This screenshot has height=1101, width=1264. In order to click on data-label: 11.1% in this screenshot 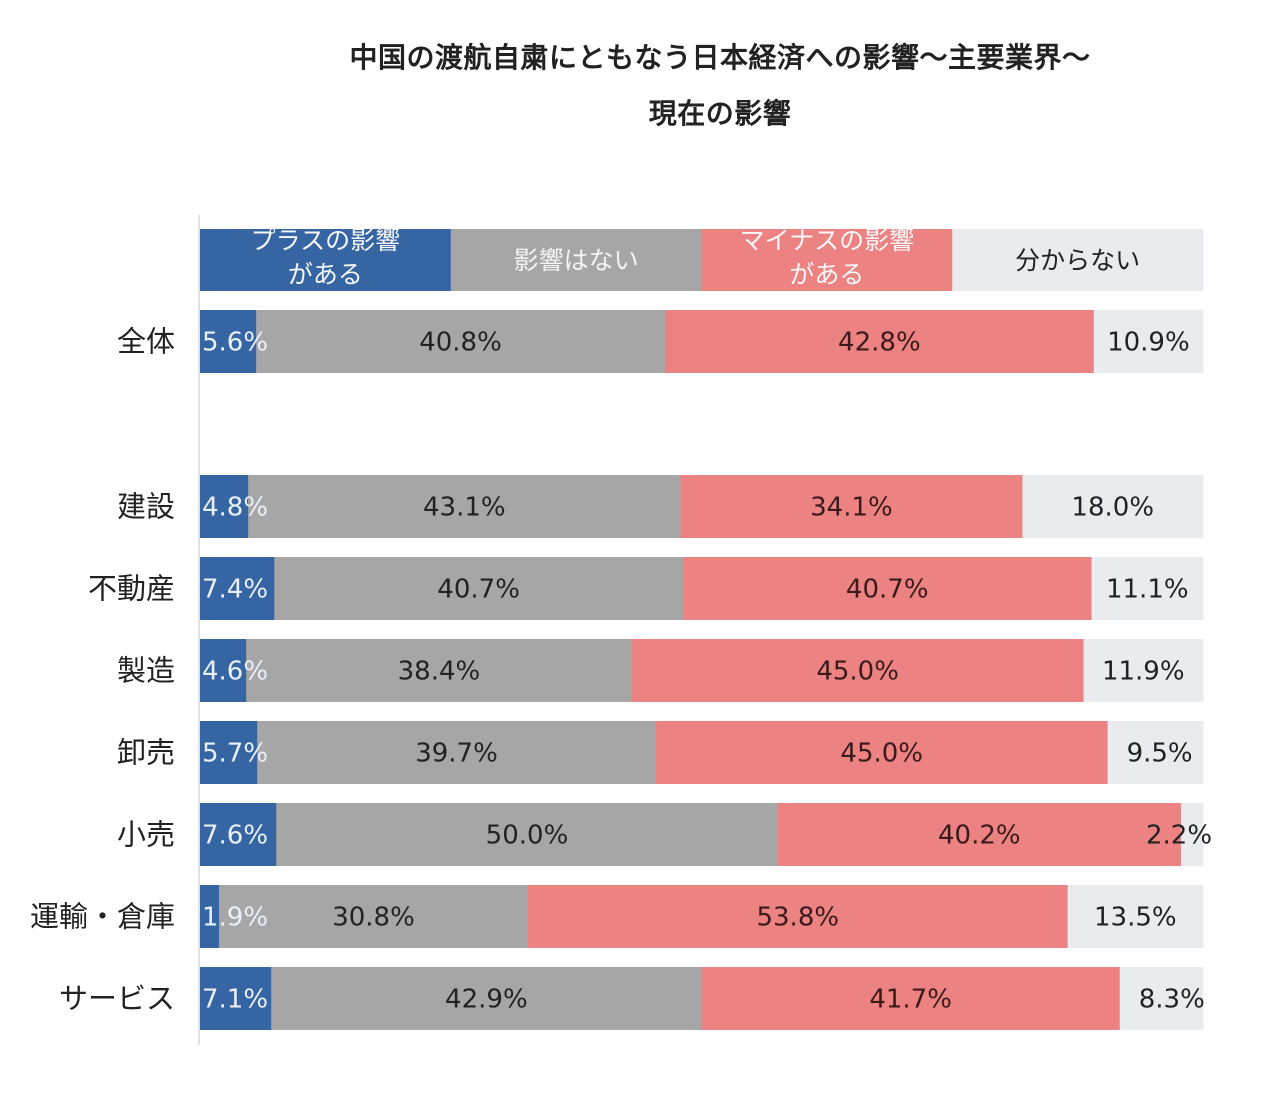, I will do `click(1147, 590)`.